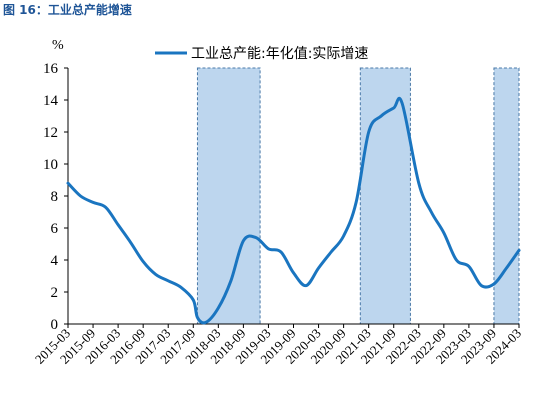  I want to click on y-tick-label: 10, so click(50, 165).